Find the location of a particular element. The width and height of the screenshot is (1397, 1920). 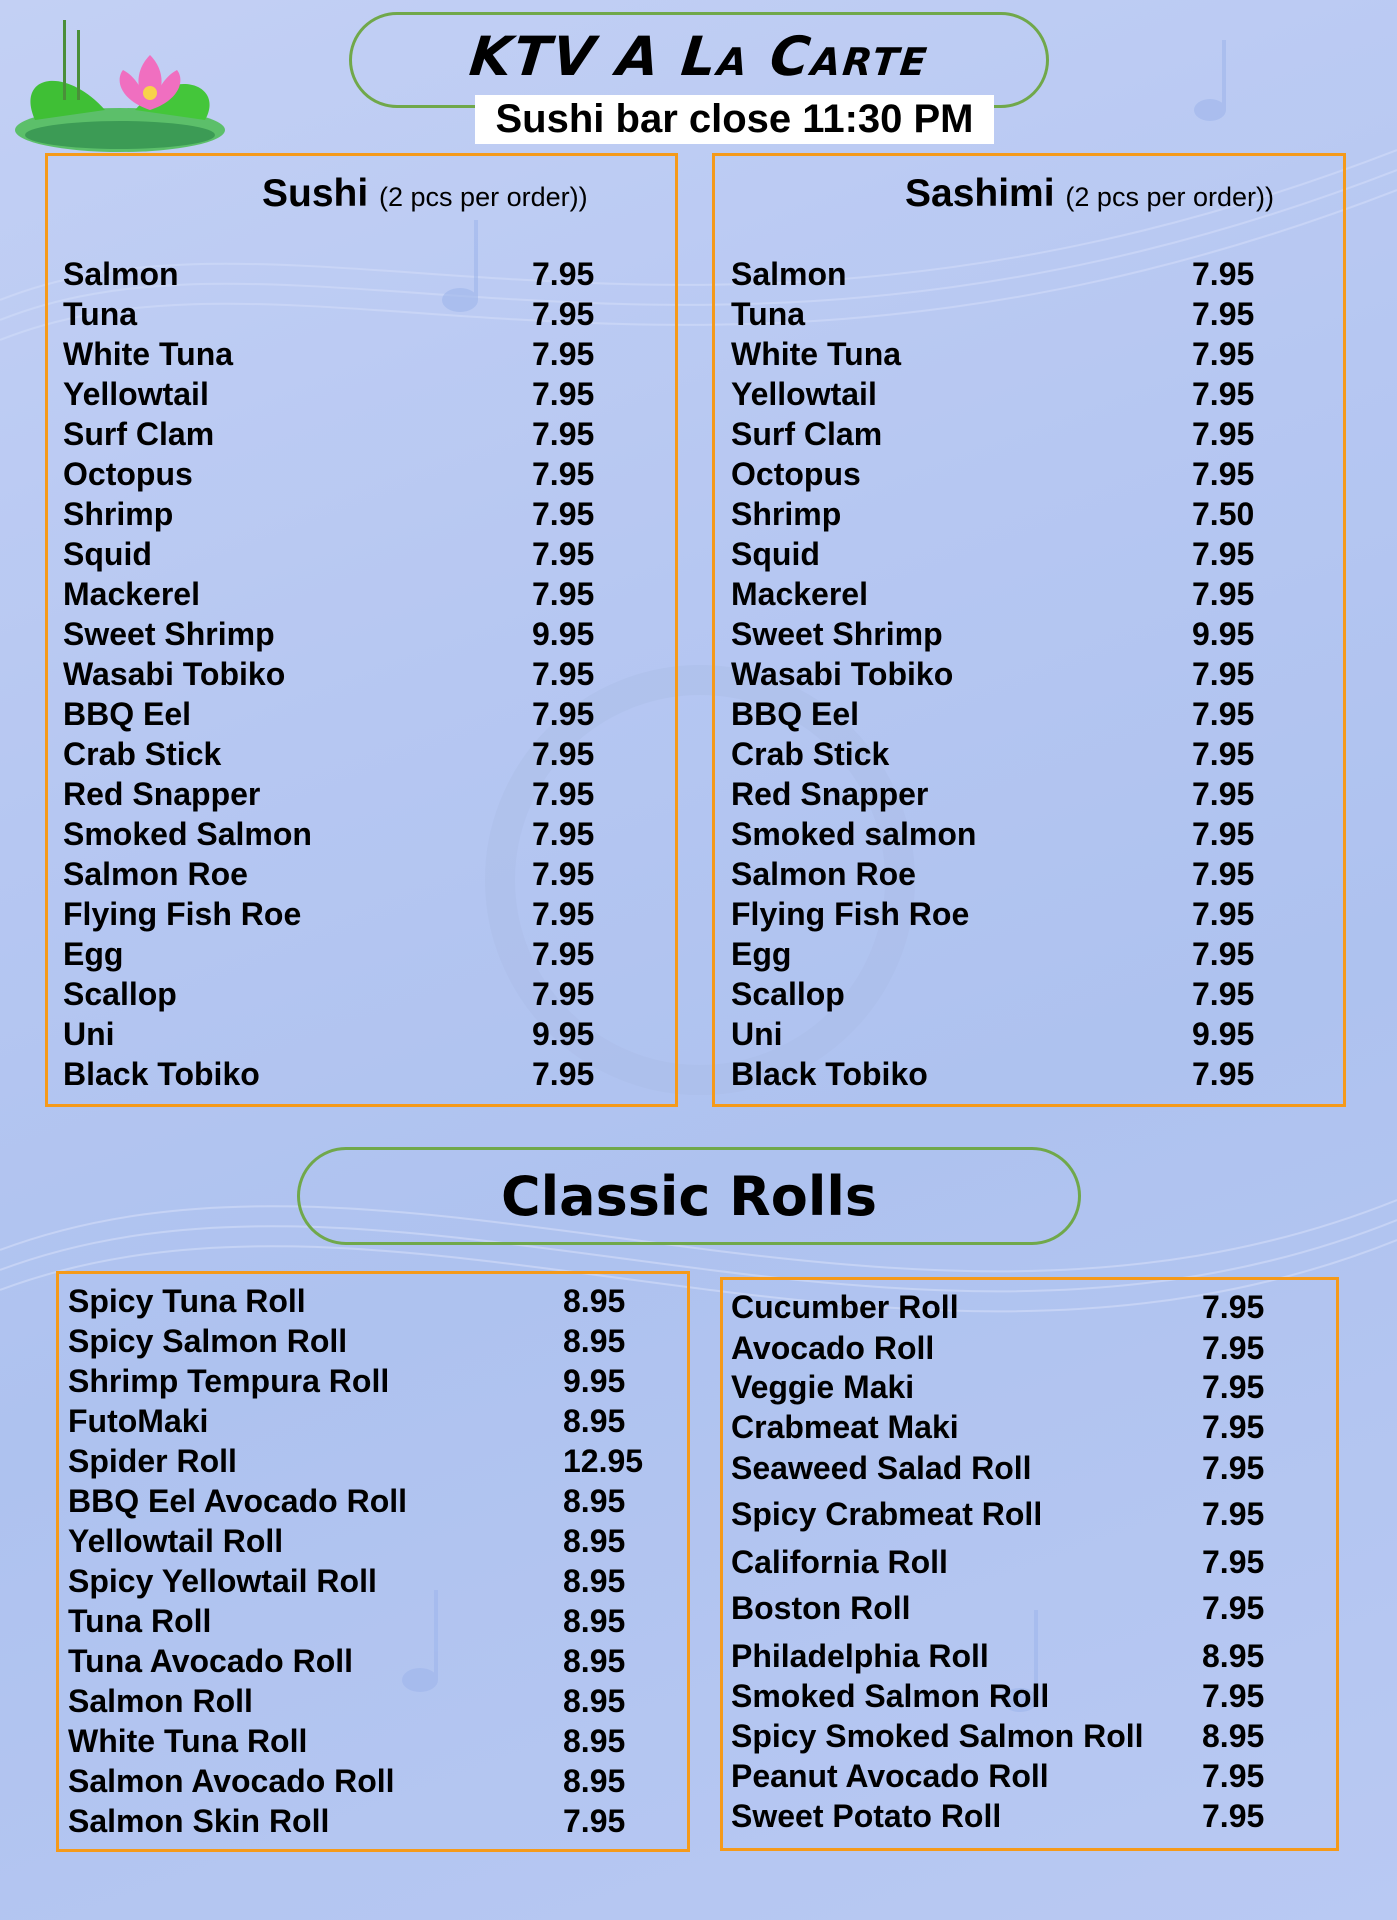

menu-item-name: Veggie Maki is located at coordinates (823, 1387).